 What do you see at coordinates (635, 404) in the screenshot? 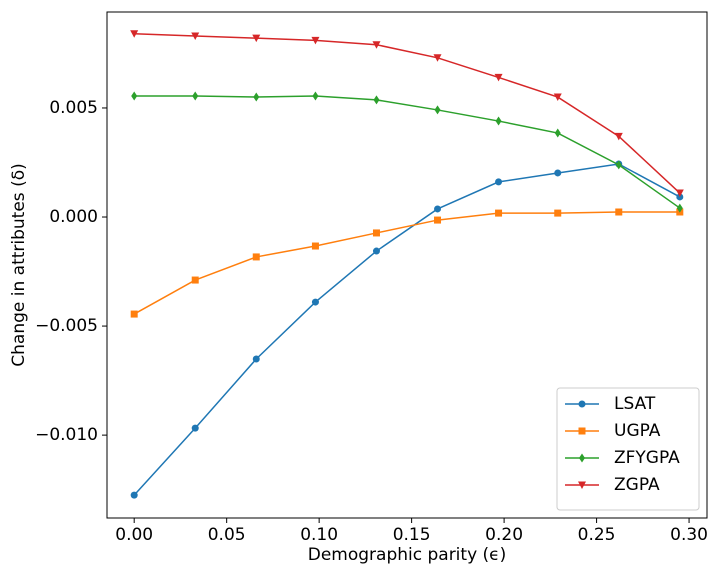
I see `legend-label: LSAT` at bounding box center [635, 404].